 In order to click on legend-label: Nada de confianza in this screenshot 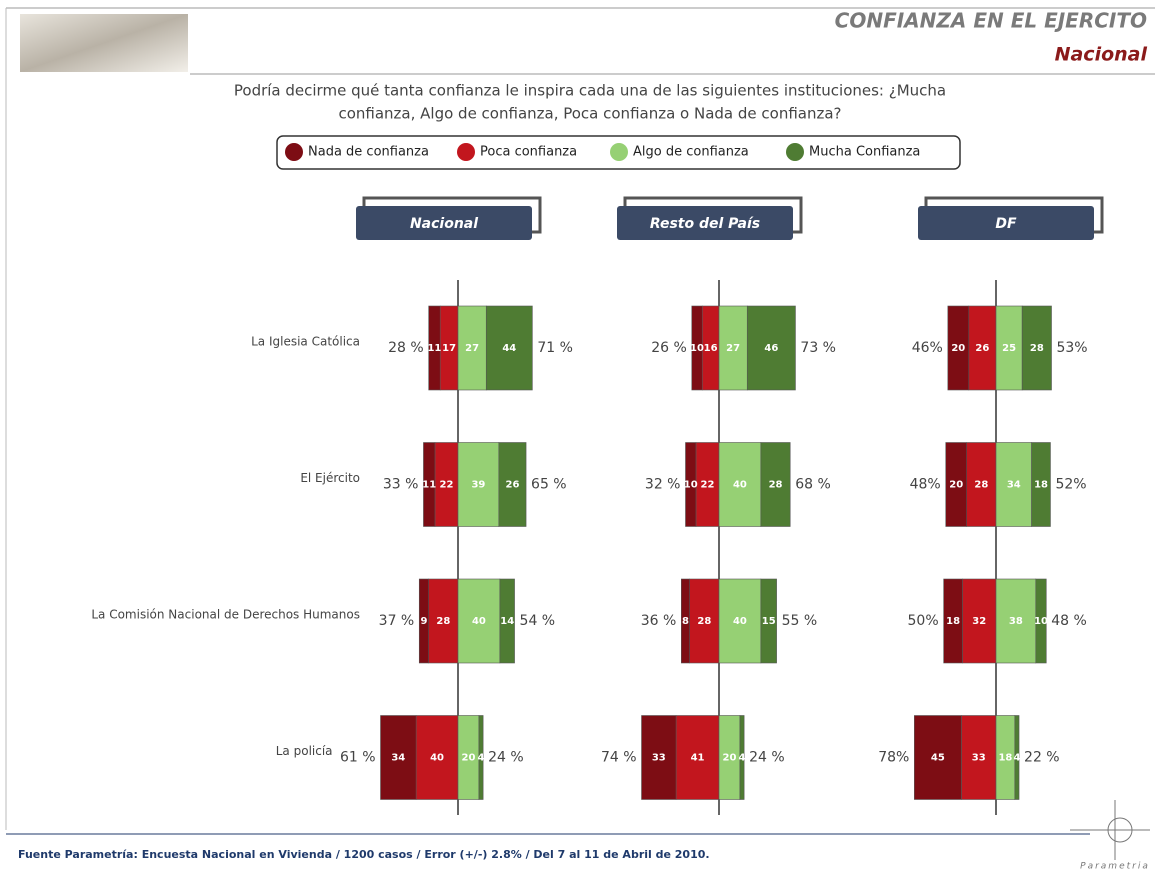, I will do `click(368, 152)`.